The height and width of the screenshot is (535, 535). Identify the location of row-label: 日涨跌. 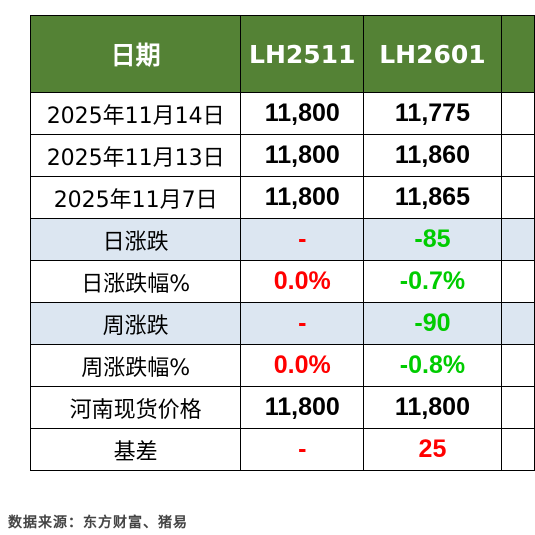
(135, 239).